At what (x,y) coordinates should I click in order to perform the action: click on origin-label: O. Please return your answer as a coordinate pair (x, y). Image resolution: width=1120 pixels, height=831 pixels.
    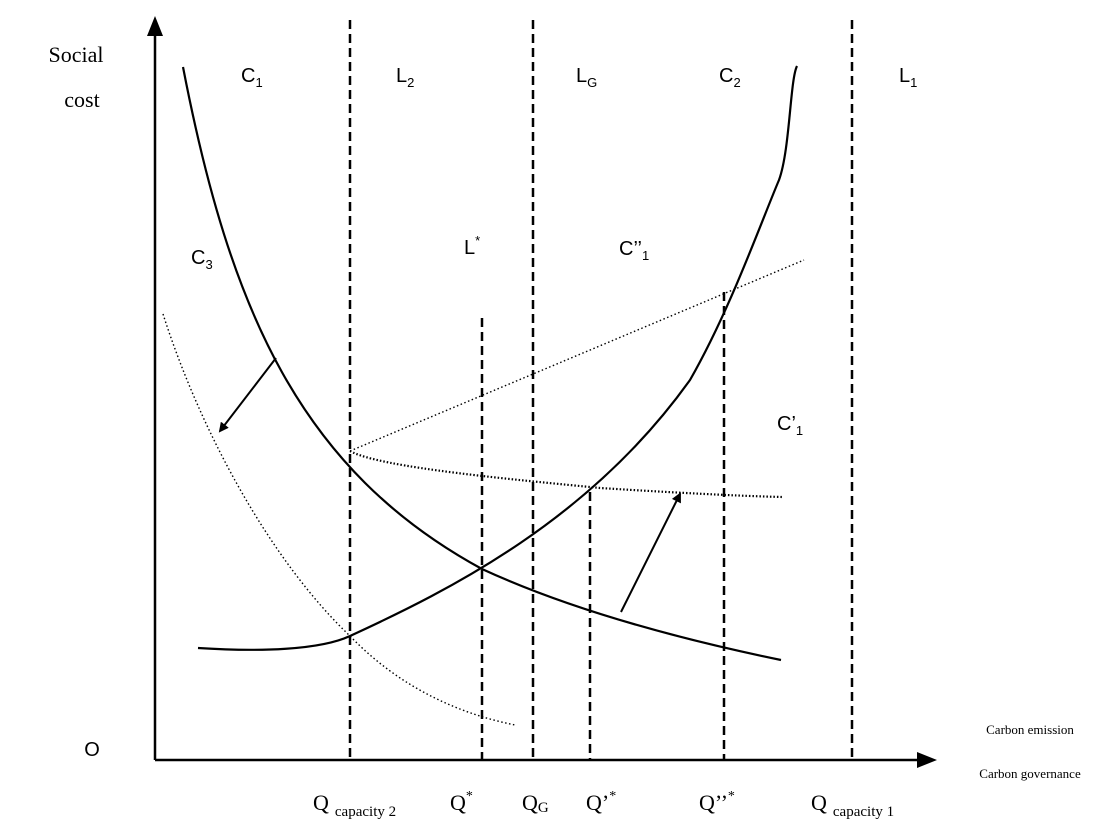
    Looking at the image, I should click on (92, 750).